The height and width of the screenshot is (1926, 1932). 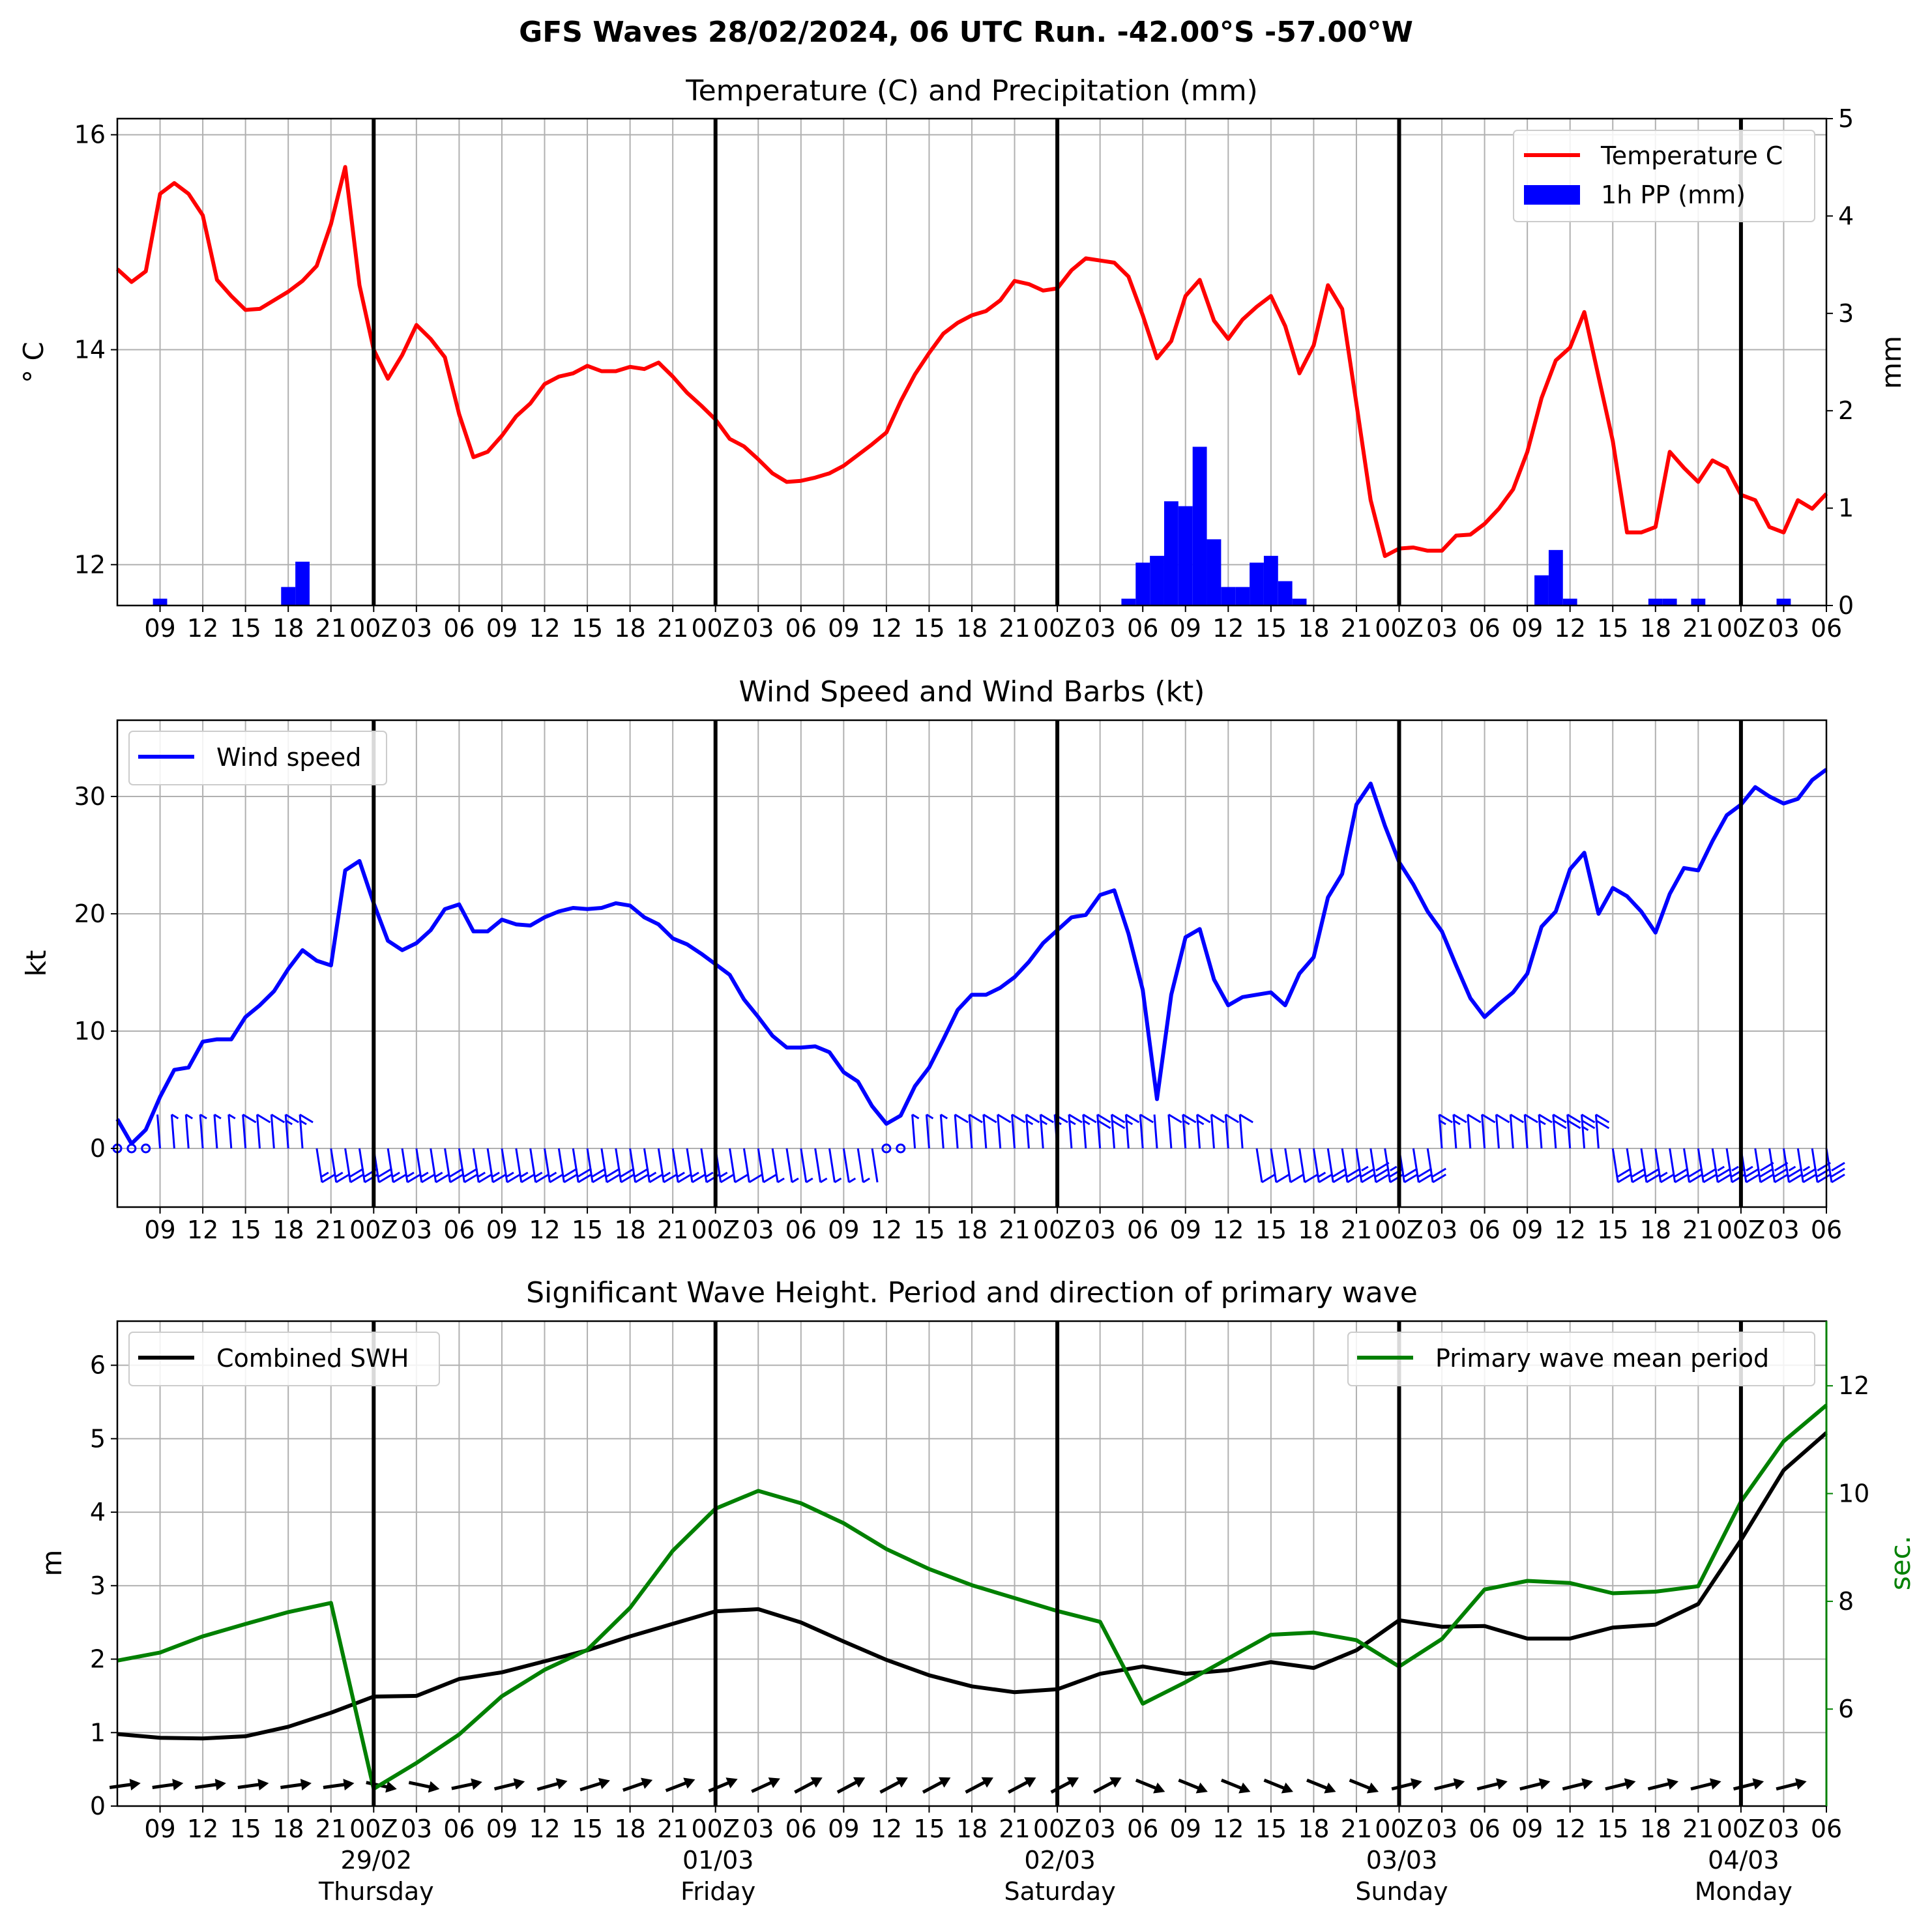 I want to click on y-tick-right-label: 0, so click(x=1846, y=605).